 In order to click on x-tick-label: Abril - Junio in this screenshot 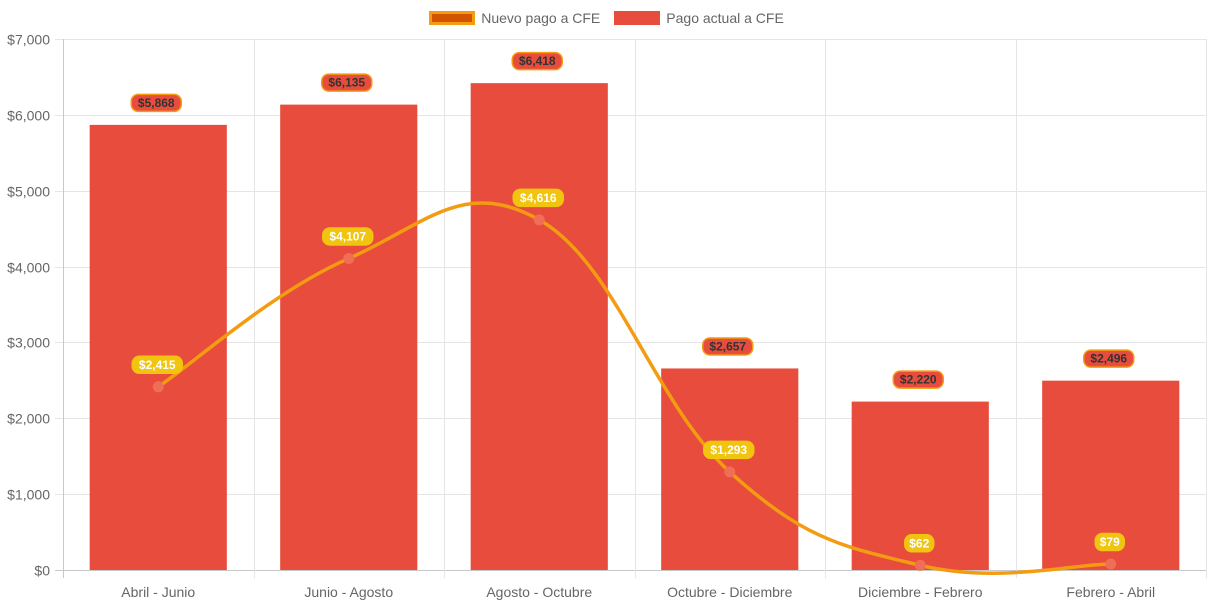, I will do `click(158, 592)`.